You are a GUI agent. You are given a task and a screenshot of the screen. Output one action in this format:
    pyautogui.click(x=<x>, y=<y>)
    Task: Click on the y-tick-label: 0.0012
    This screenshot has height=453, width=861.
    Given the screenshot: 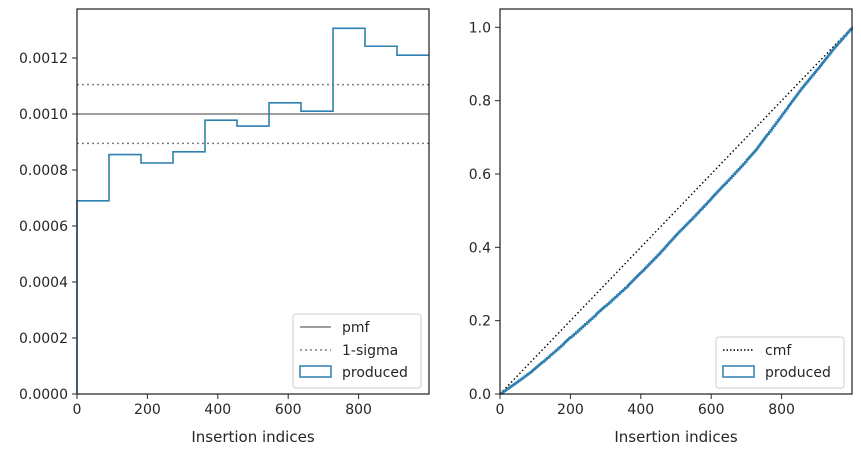 What is the action you would take?
    pyautogui.click(x=43, y=59)
    